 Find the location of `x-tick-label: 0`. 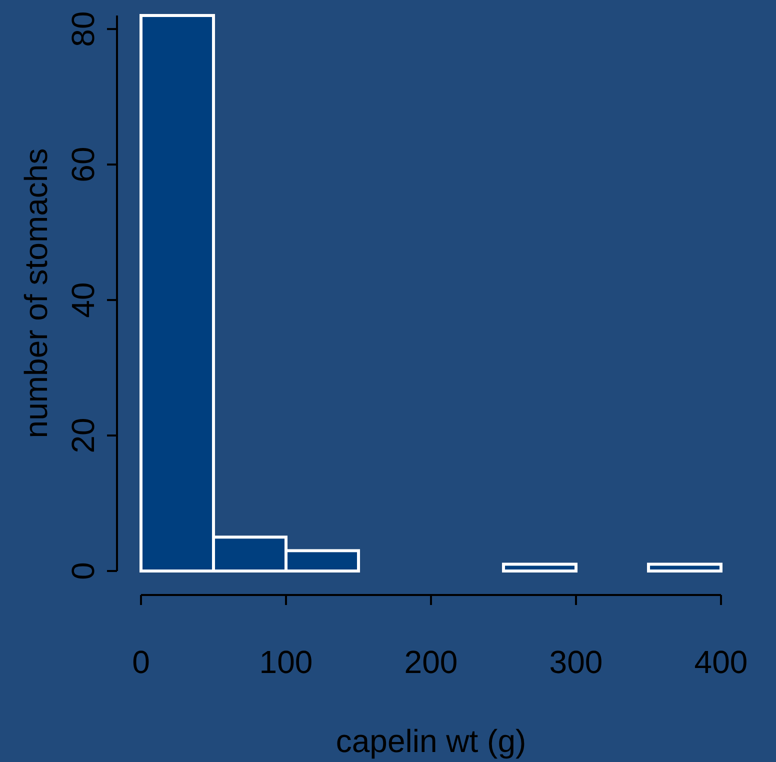

x-tick-label: 0 is located at coordinates (141, 662).